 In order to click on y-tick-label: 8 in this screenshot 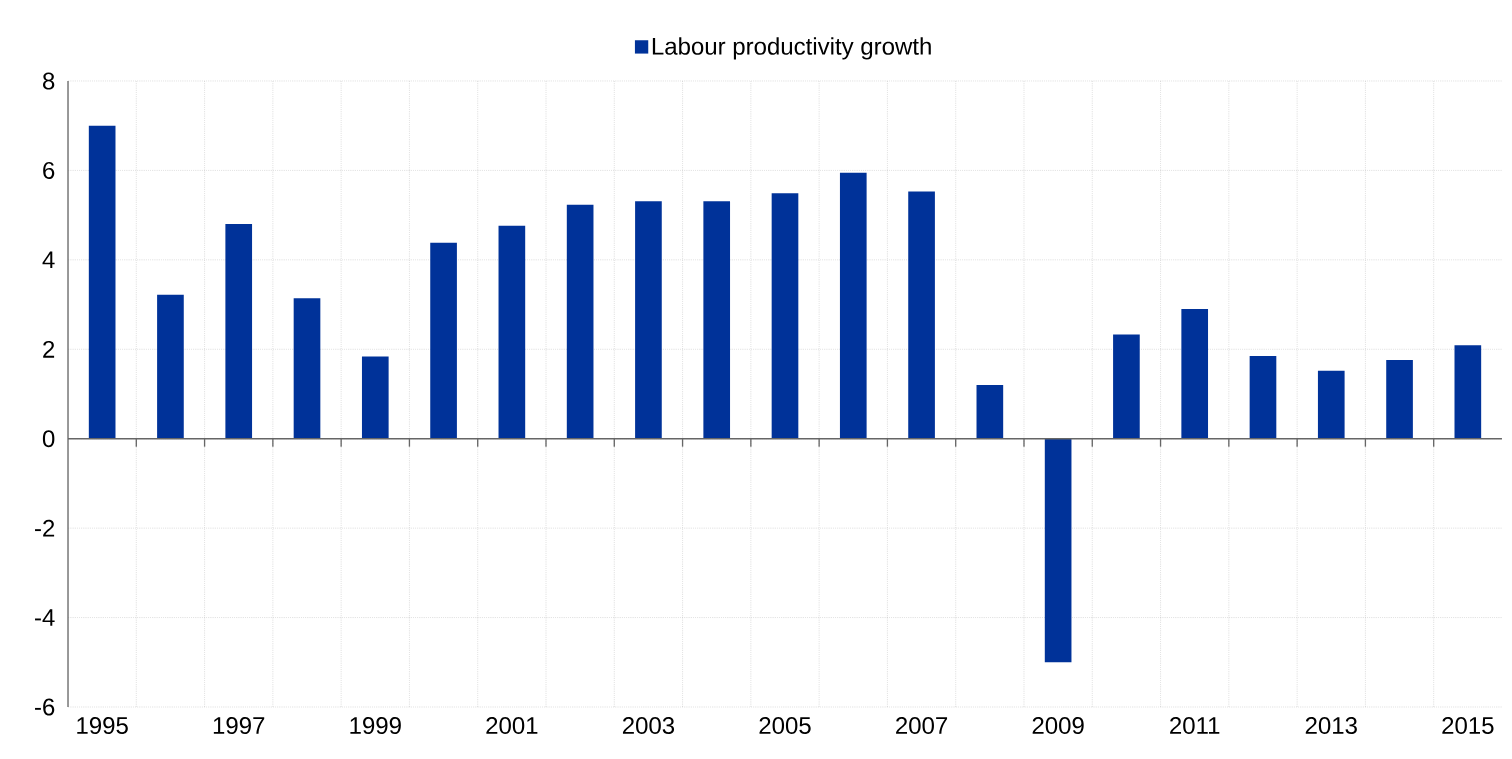, I will do `click(49, 81)`.